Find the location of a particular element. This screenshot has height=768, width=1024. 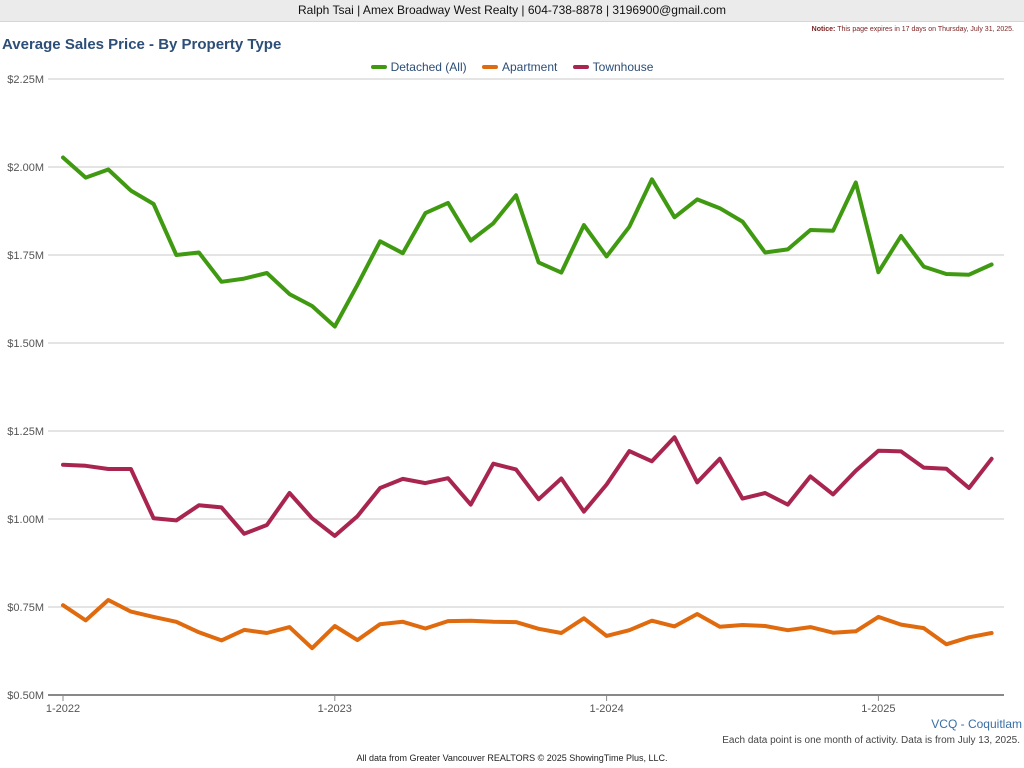

legend-item-apartment: Apartment is located at coordinates (519, 67).